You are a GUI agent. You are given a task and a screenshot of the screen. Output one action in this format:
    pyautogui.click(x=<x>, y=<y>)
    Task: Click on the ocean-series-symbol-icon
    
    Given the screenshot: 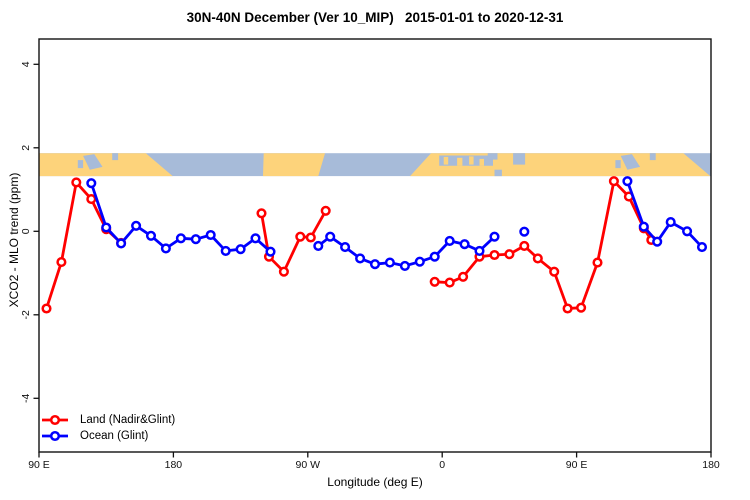 What is the action you would take?
    pyautogui.click(x=55, y=436)
    